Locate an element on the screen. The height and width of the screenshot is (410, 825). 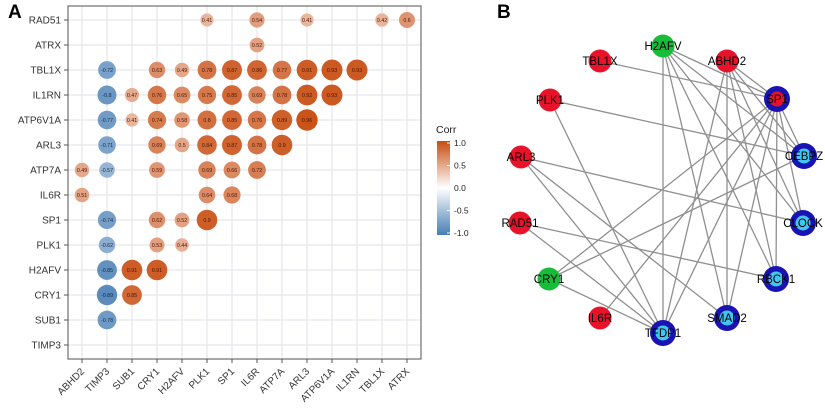
y-axis-label: ARL3 is located at coordinates (48, 146).